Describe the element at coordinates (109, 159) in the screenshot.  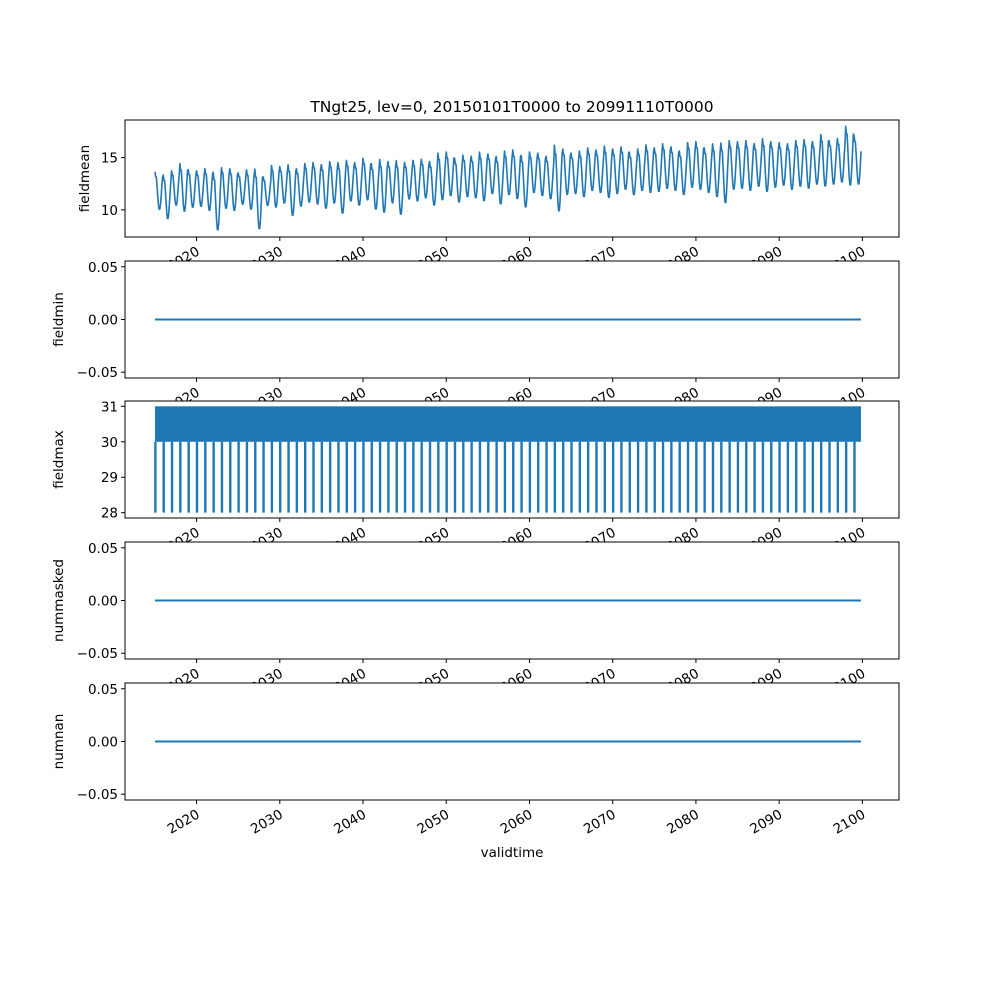
I see `y-tick-label: 15` at that location.